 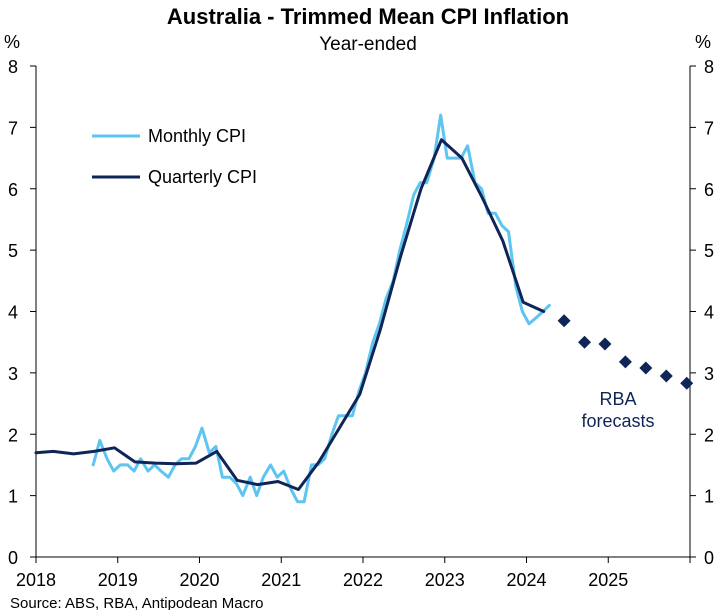 What do you see at coordinates (709, 251) in the screenshot?
I see `y-tick-label-right: 5` at bounding box center [709, 251].